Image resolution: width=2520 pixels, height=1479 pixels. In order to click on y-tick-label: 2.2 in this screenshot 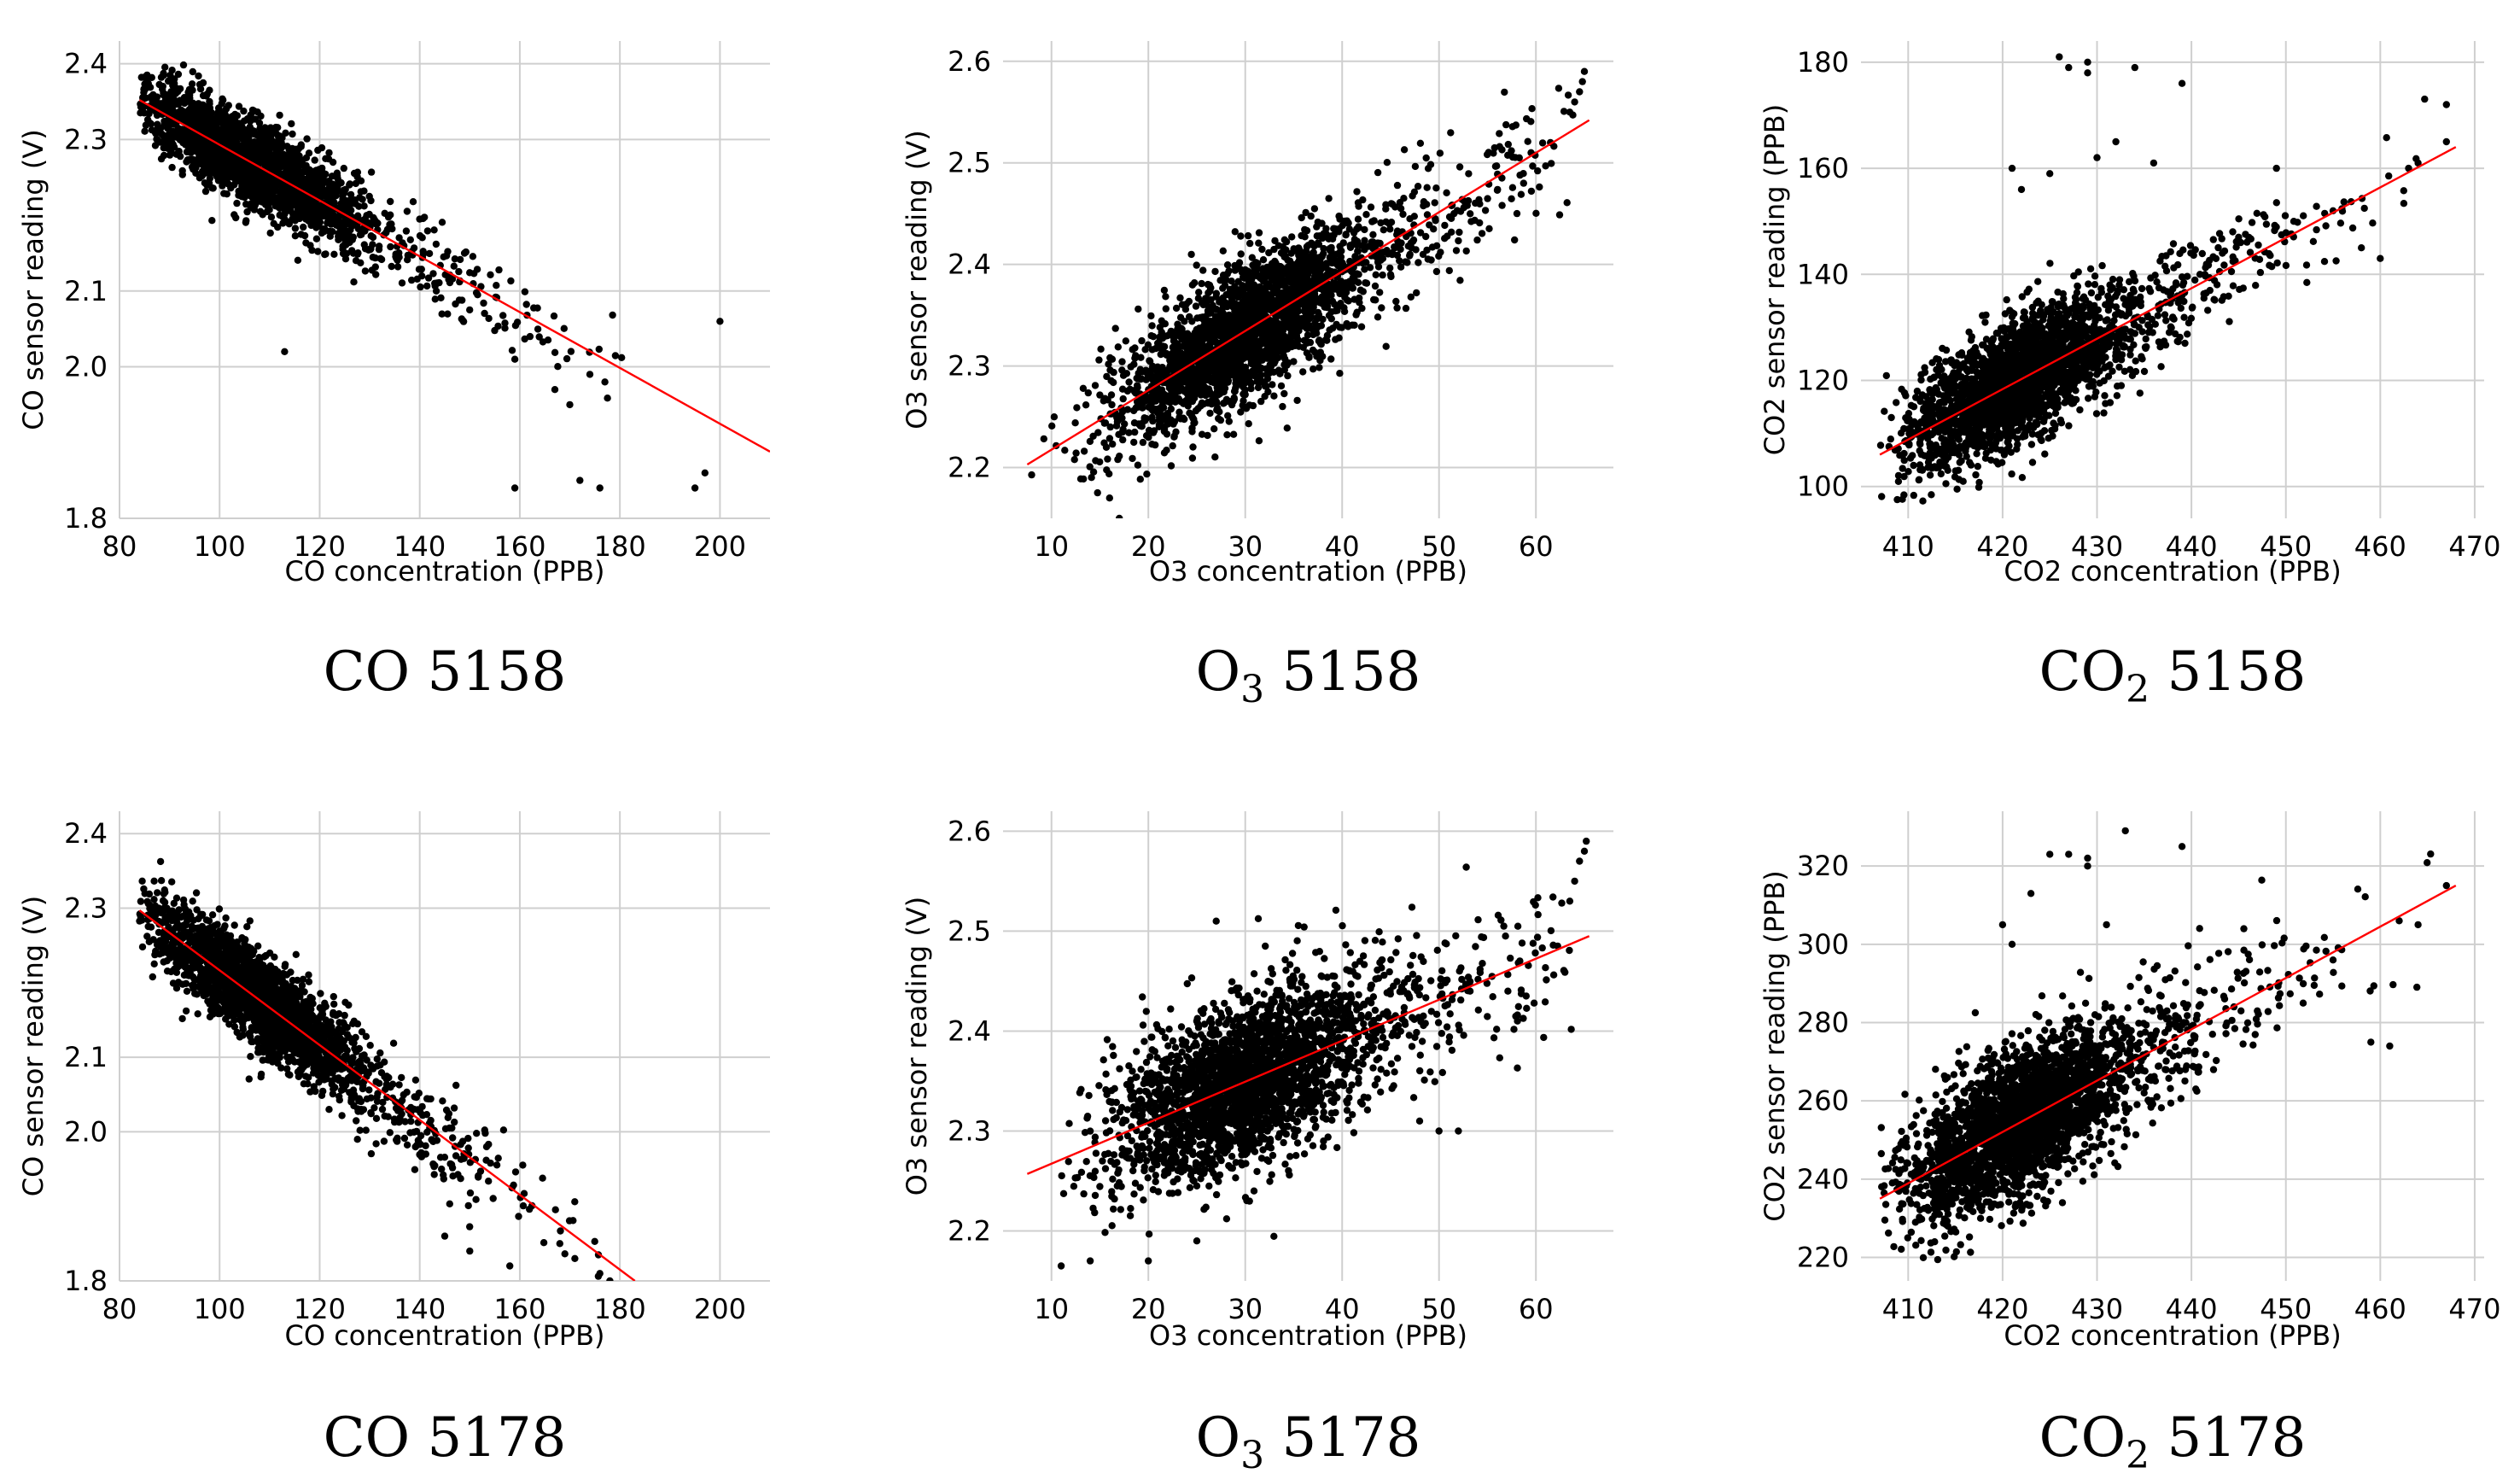, I will do `click(969, 468)`.